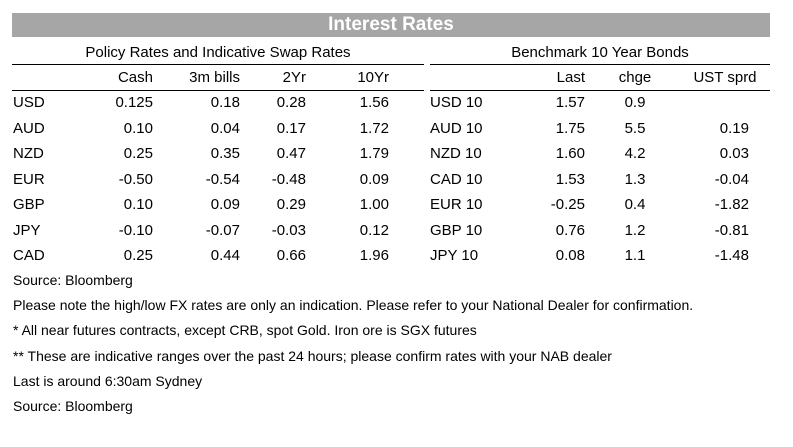  Describe the element at coordinates (725, 77) in the screenshot. I see `column-header: UST sprd` at that location.